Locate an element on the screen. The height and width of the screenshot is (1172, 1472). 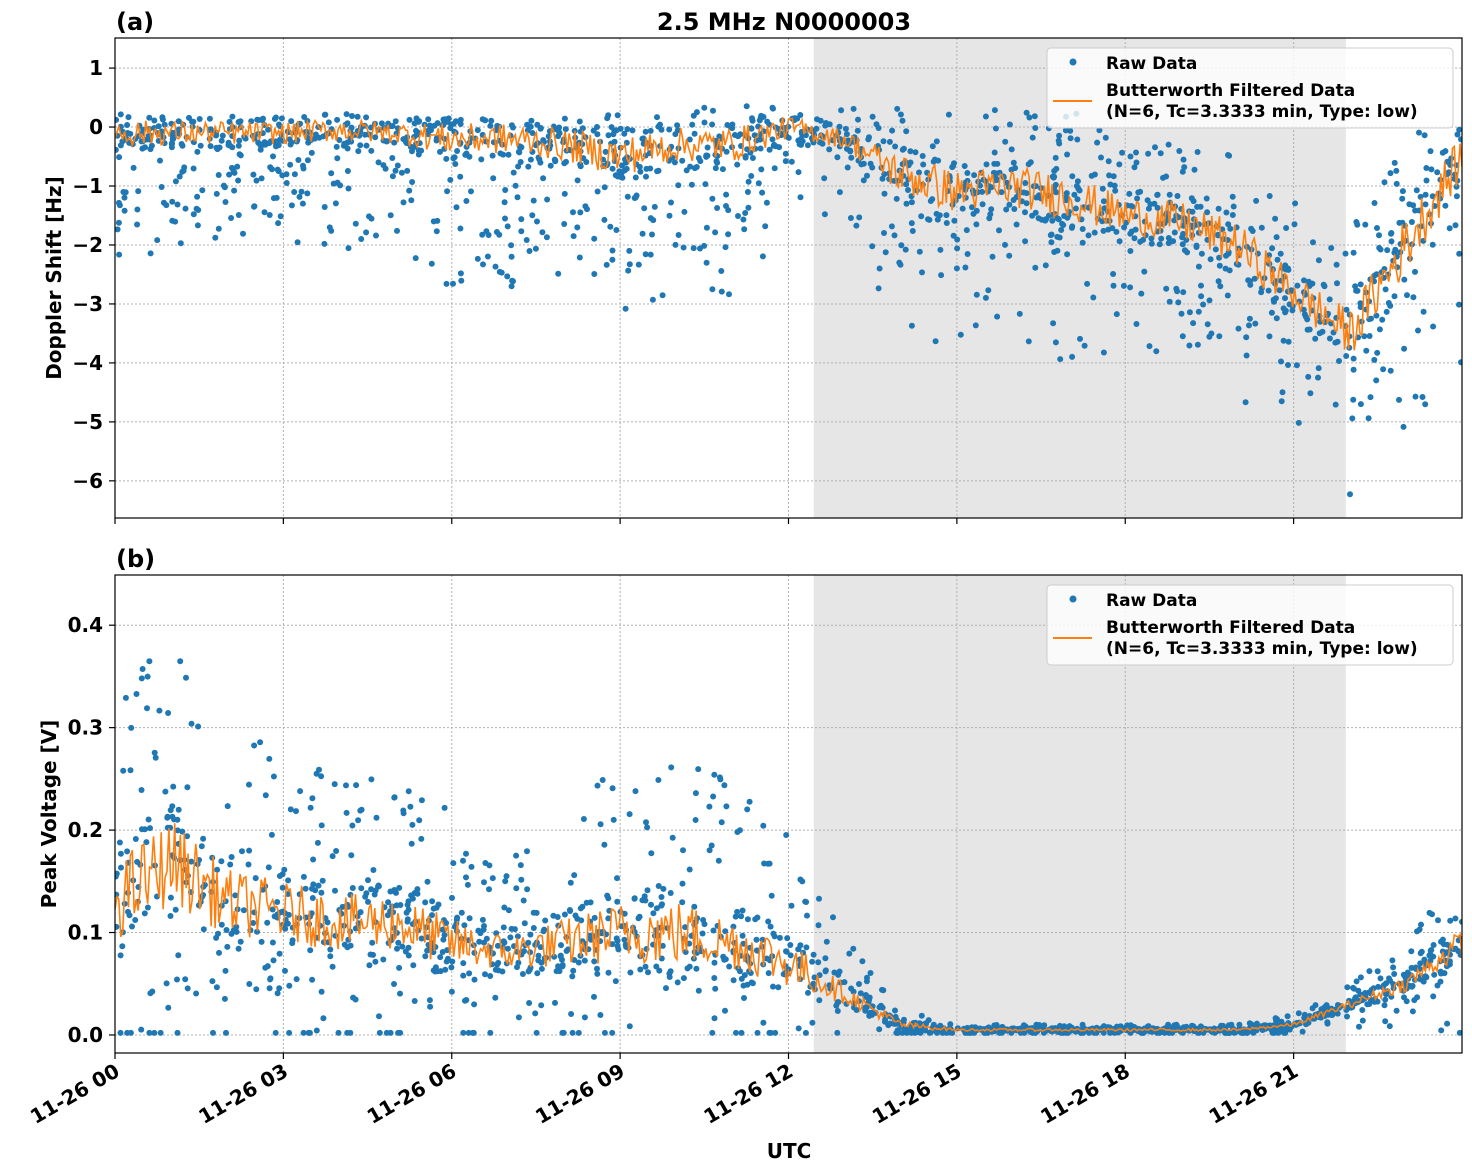
y-tick-label: −5 is located at coordinates (87, 422).